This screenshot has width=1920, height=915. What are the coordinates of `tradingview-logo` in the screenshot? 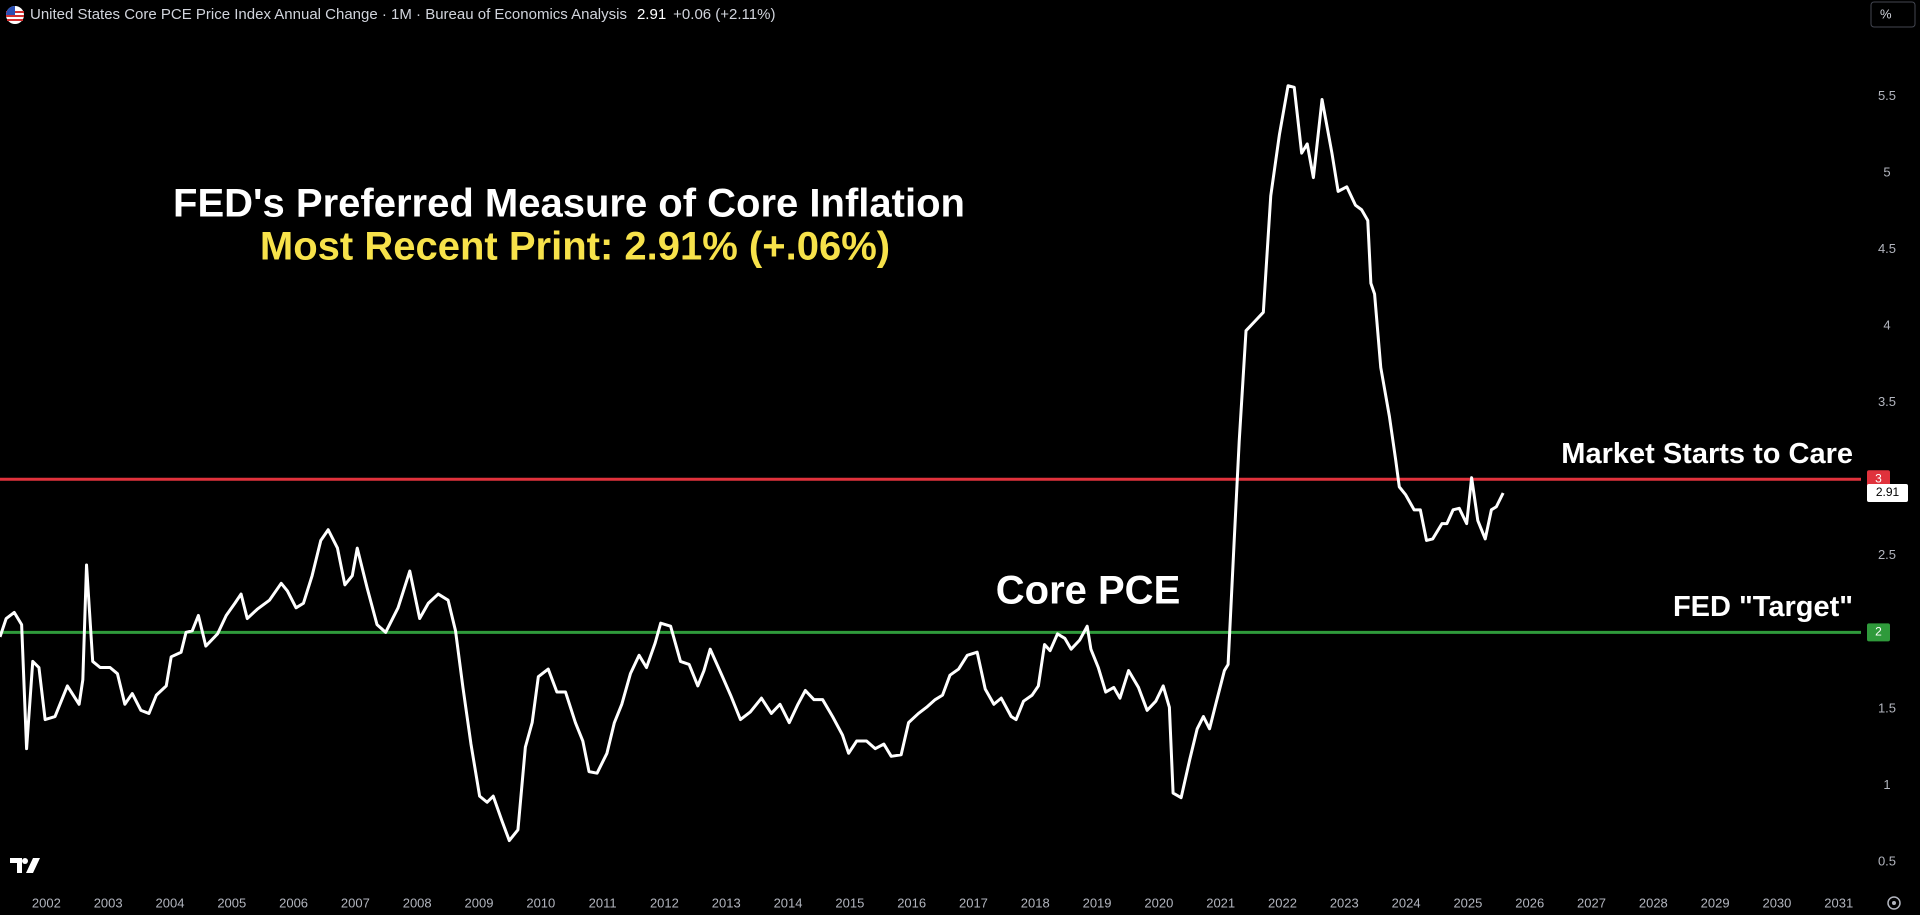 It's located at (25, 865).